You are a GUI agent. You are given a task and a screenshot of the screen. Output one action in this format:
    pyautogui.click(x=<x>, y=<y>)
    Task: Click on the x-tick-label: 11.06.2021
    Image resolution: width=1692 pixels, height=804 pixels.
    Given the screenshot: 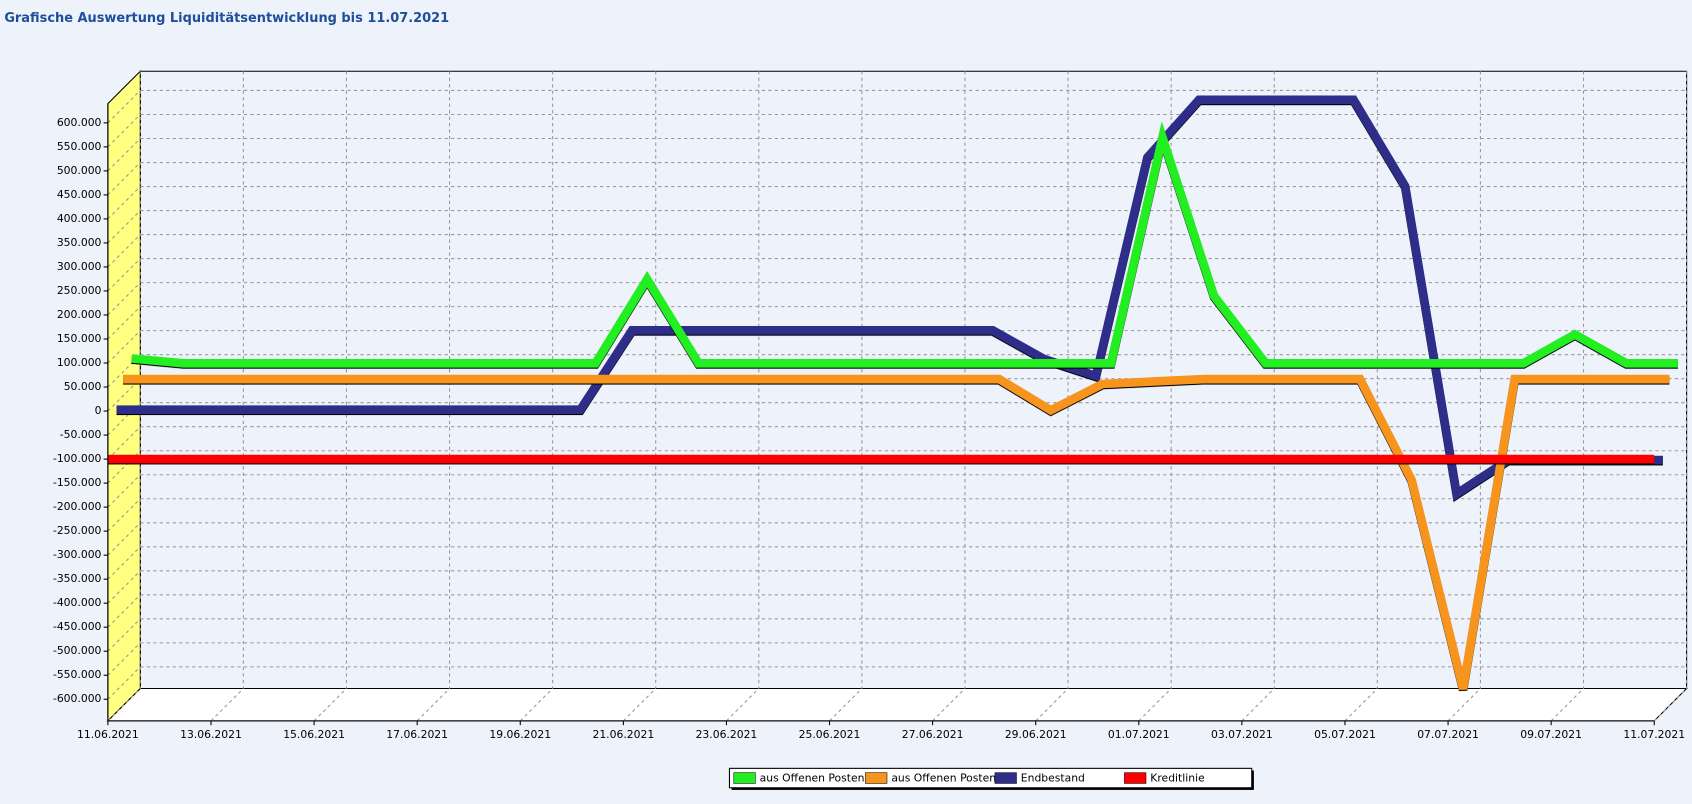 What is the action you would take?
    pyautogui.click(x=108, y=734)
    